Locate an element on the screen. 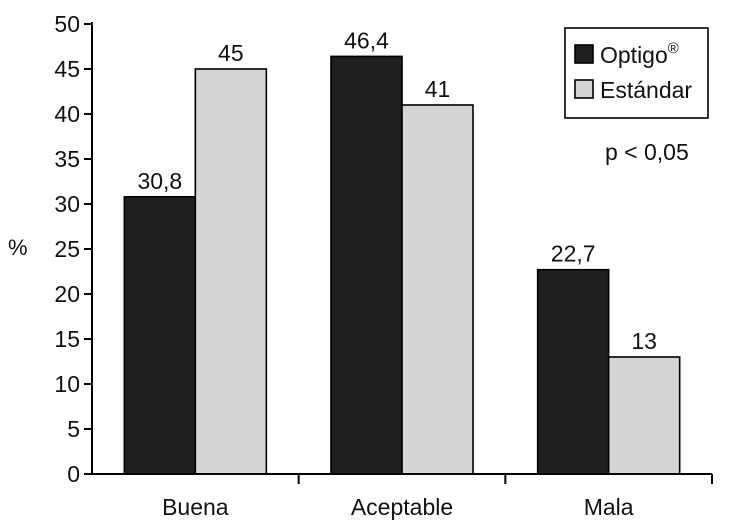 The height and width of the screenshot is (528, 730). legend: Optigo® Estándar is located at coordinates (636, 73).